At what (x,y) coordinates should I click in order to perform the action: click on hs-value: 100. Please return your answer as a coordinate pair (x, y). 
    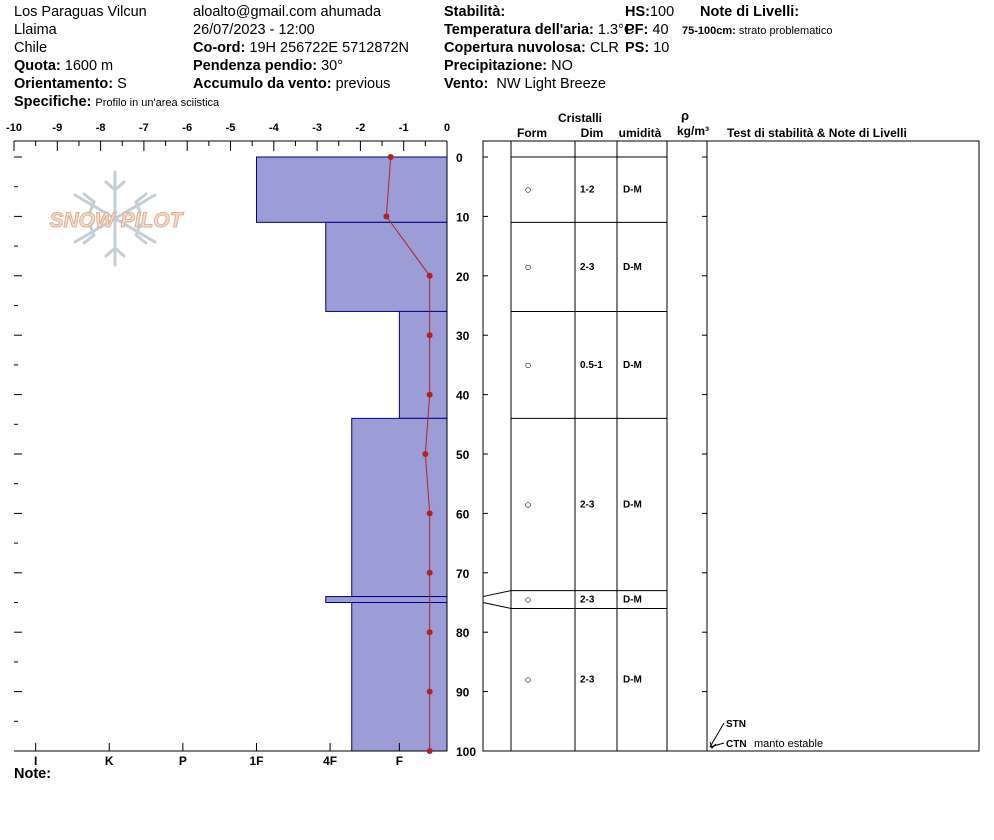
    Looking at the image, I should click on (662, 12).